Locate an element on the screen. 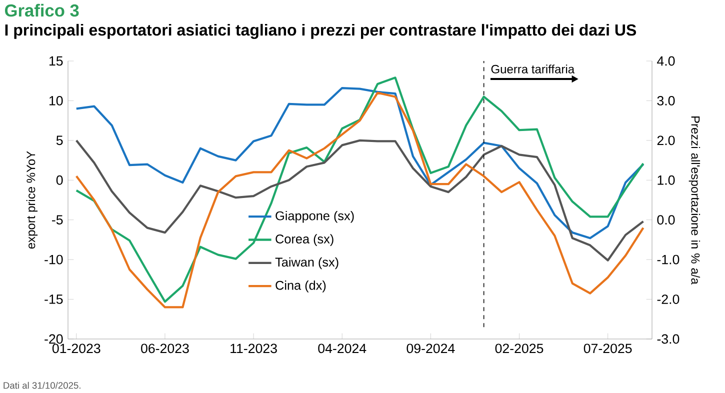  y-tick-label: 10 is located at coordinates (56, 101).